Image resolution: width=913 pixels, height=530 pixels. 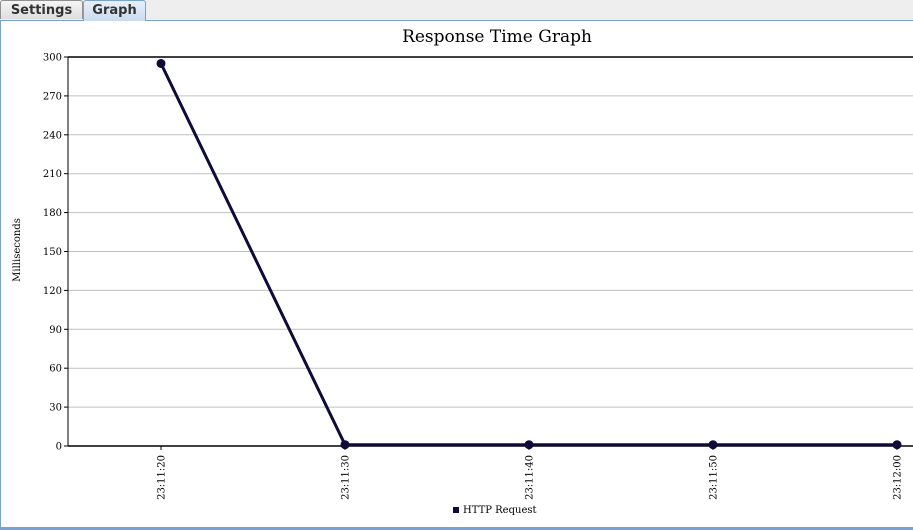 I want to click on y-tick-label: 60, so click(x=55, y=369).